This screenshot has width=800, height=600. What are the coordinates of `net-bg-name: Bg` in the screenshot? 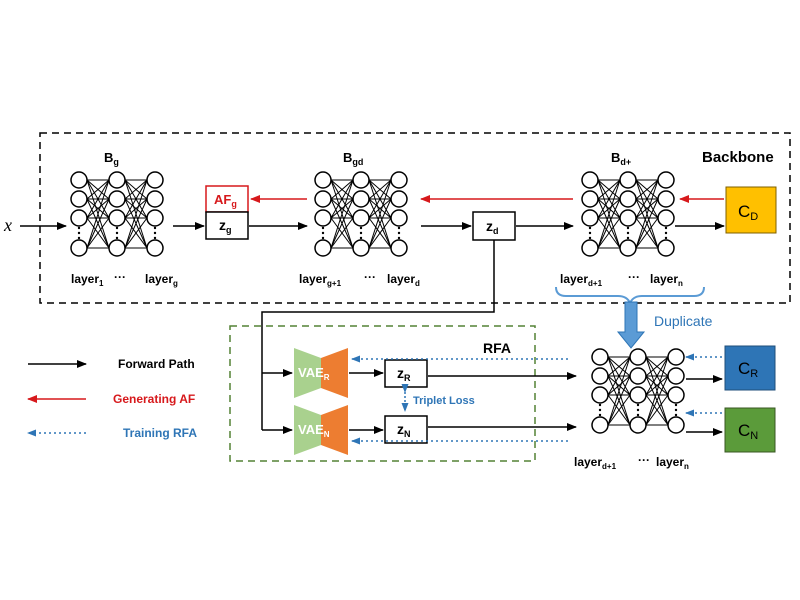 It's located at (111, 158).